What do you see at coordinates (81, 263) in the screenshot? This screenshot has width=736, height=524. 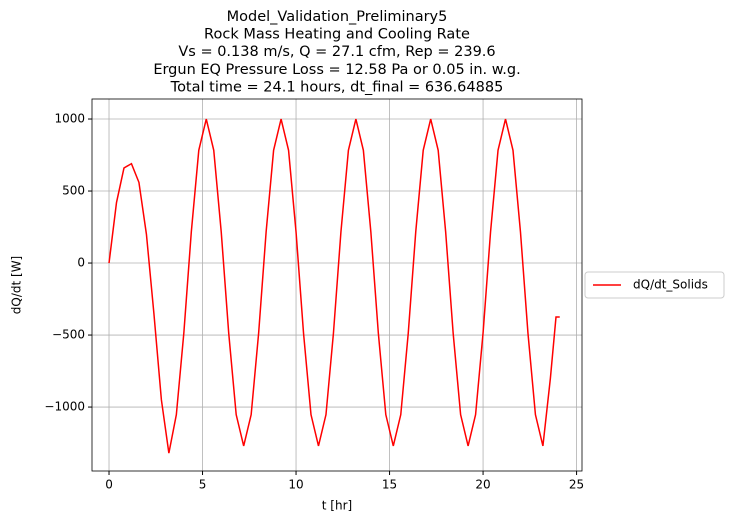 I see `y-tick-label: 0` at bounding box center [81, 263].